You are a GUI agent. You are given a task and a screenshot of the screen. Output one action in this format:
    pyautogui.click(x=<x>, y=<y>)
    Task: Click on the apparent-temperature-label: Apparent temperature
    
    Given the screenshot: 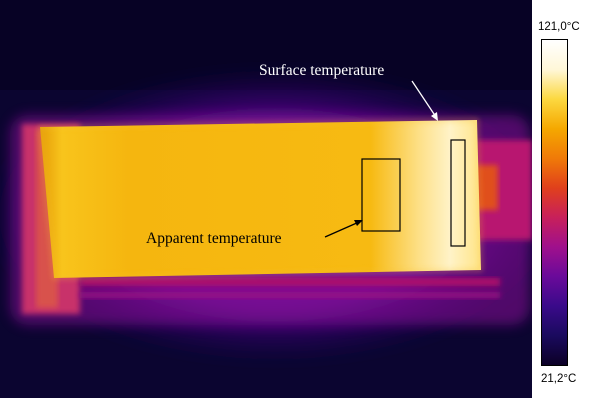 What is the action you would take?
    pyautogui.click(x=214, y=238)
    